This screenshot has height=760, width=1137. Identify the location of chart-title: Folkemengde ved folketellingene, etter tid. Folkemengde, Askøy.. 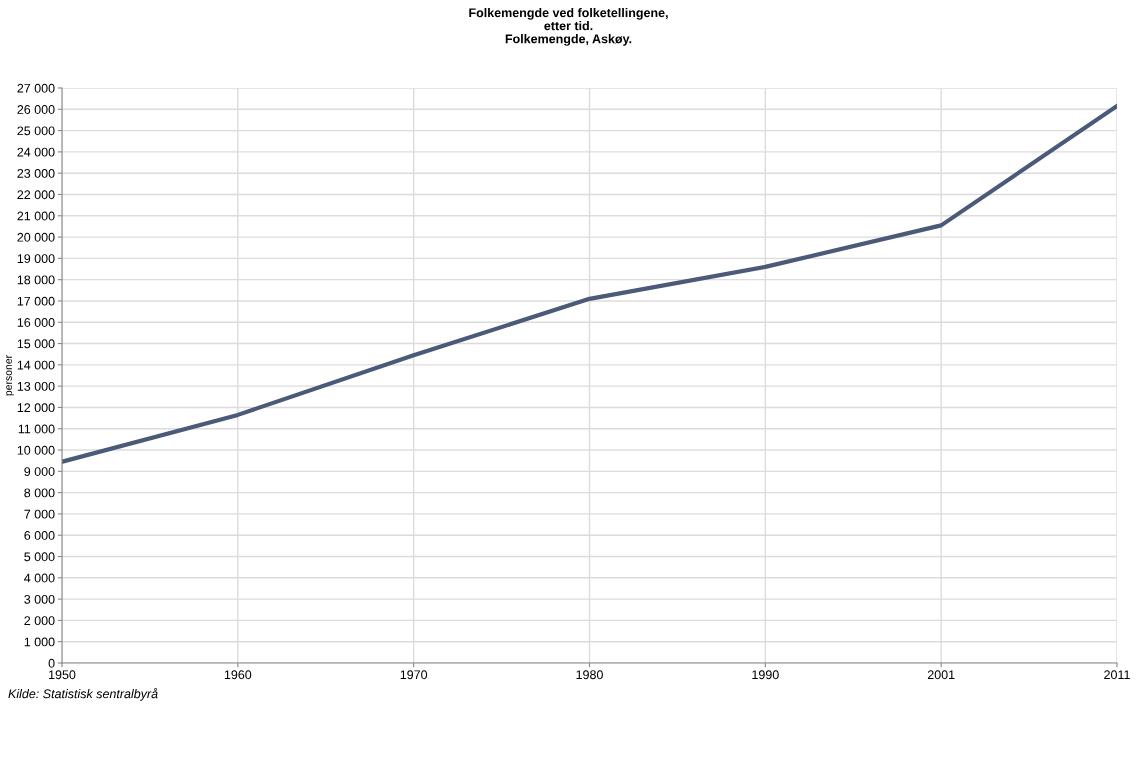
(568, 27).